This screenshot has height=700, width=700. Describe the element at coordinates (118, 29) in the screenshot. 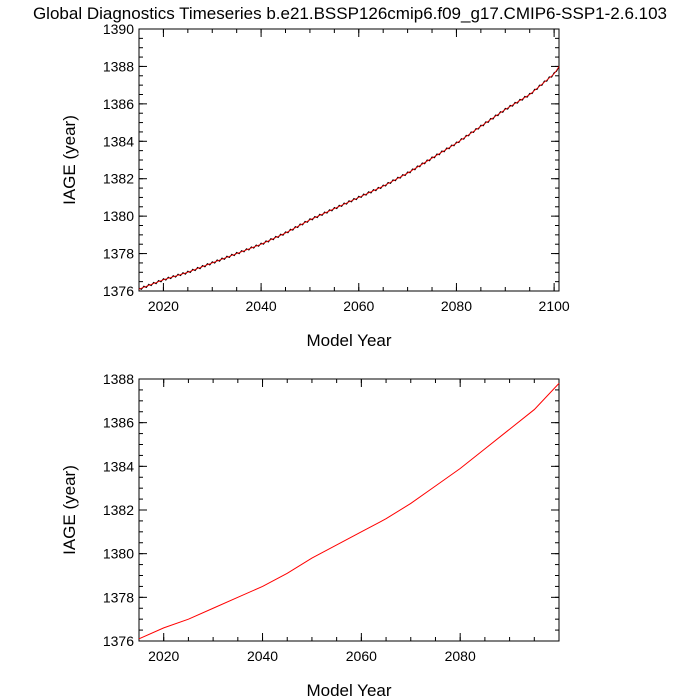

I see `y-tick-label: 1390` at that location.